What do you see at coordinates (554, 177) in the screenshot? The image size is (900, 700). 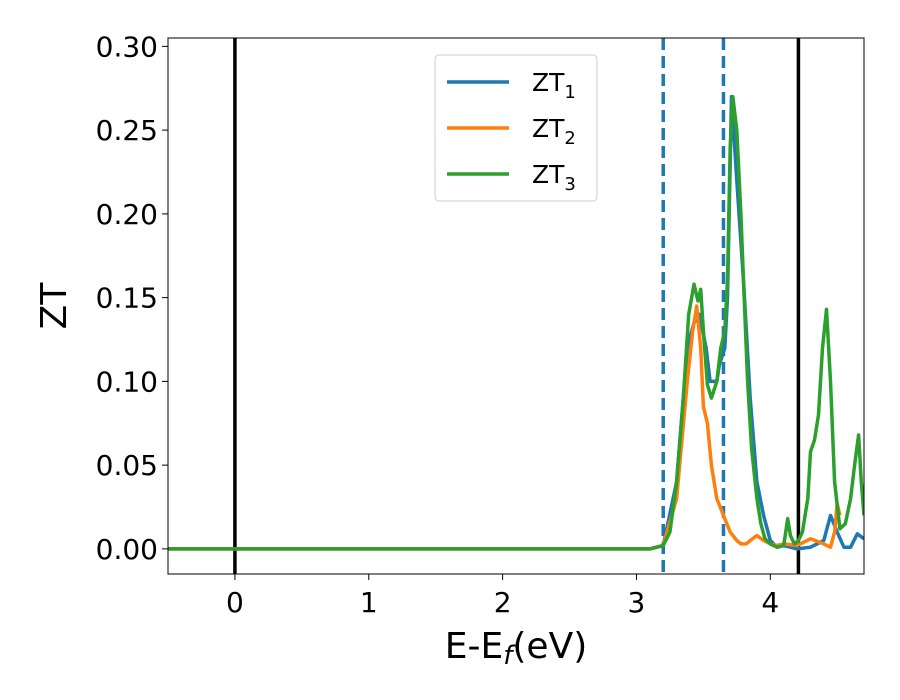 I see `legend-label-zt3: ZT3` at bounding box center [554, 177].